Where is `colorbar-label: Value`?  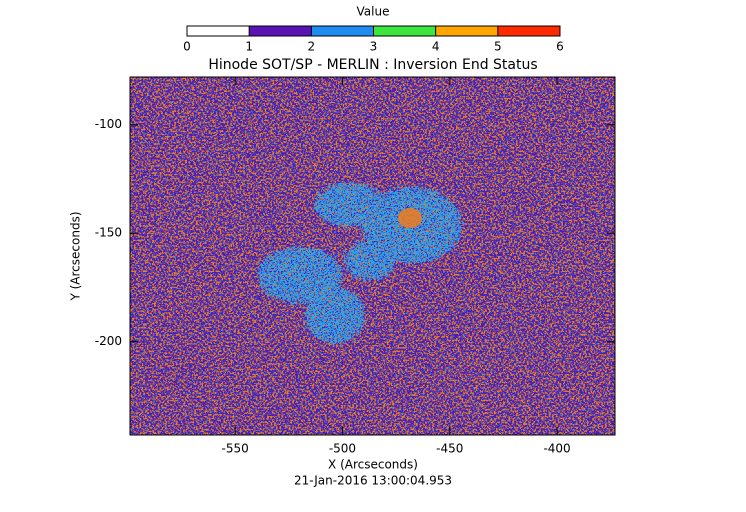 colorbar-label: Value is located at coordinates (373, 12).